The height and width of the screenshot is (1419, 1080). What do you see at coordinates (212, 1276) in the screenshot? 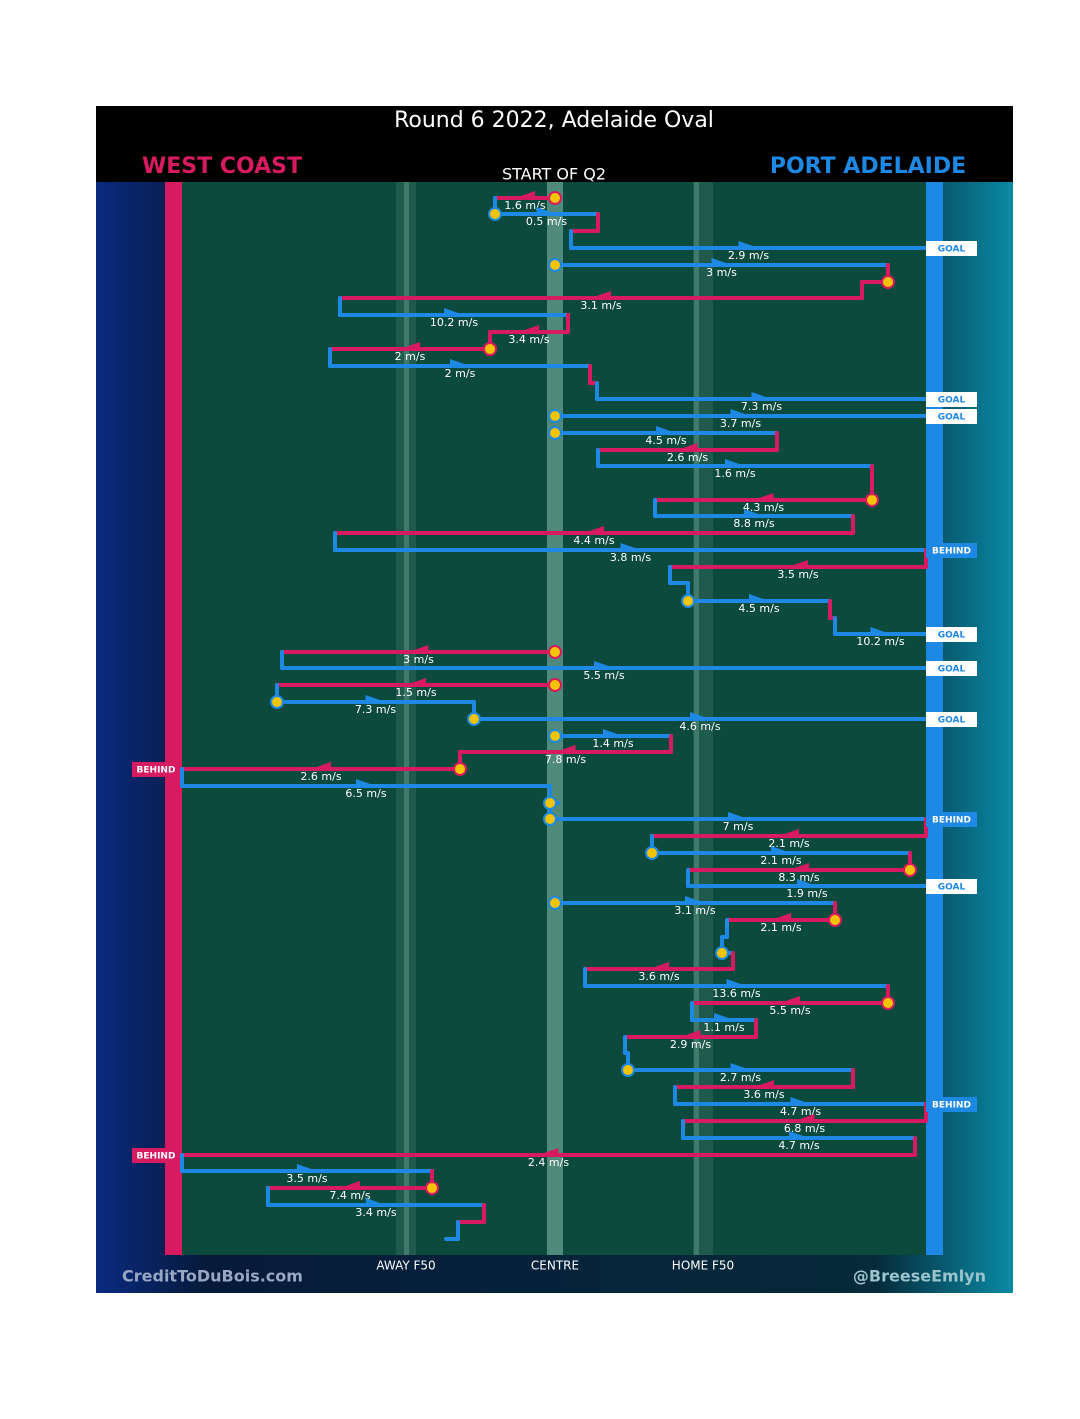
I see `credit: CreditToDuBois.com` at bounding box center [212, 1276].